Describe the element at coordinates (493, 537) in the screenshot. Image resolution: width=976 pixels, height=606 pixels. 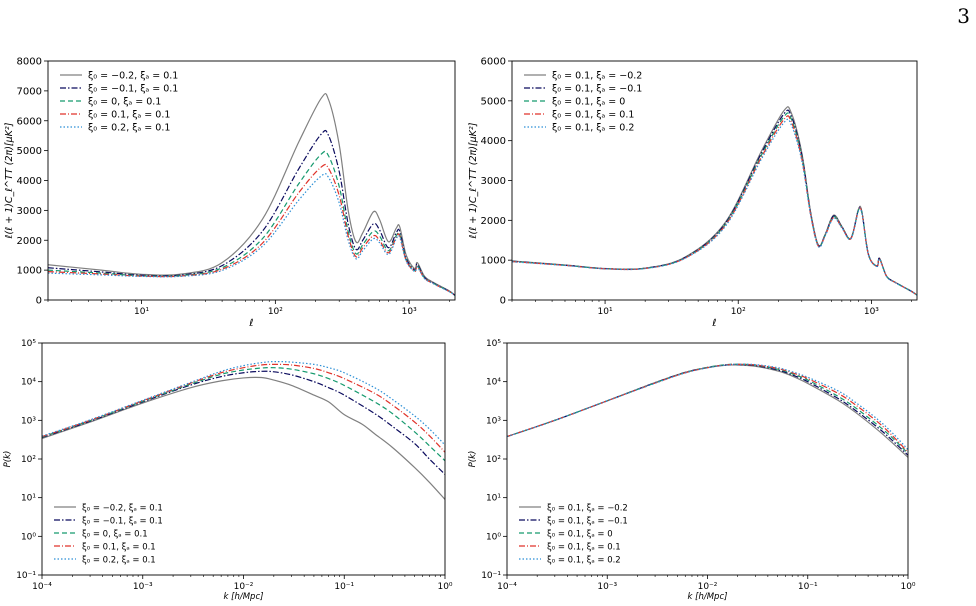
I see `y-tick-label: 10⁰` at that location.